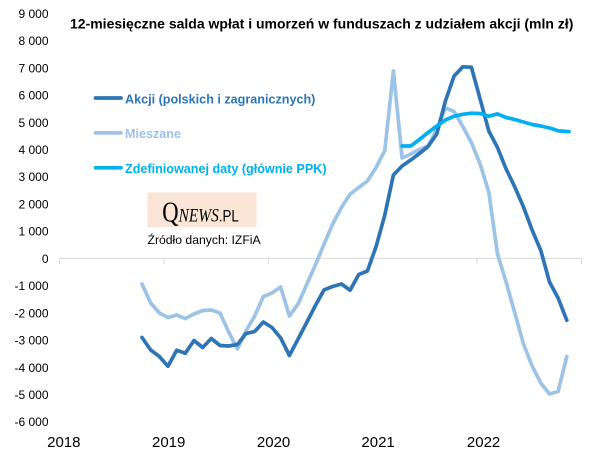  Describe the element at coordinates (33, 123) in the screenshot. I see `svg-text: 5 000` at that location.